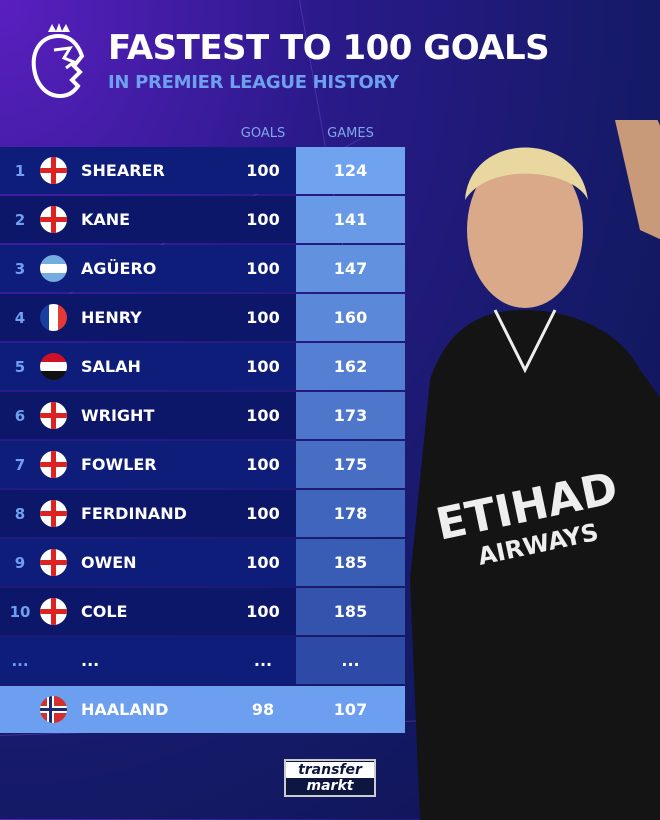  I want to click on rank: 3, so click(20, 268).